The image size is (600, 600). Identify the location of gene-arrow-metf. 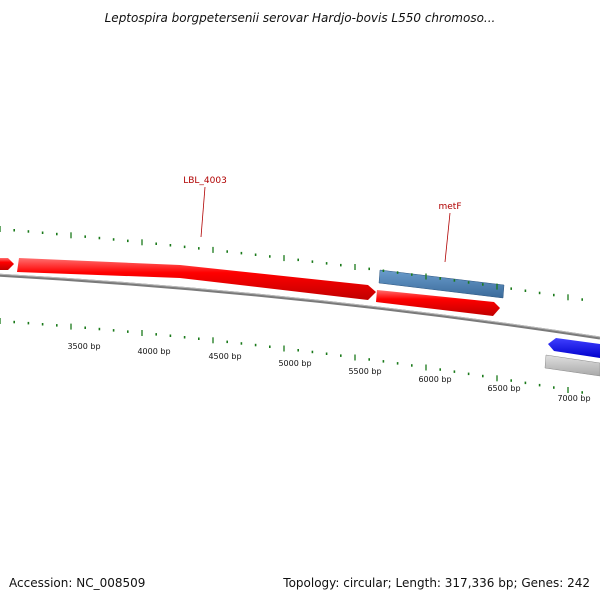
(438, 303).